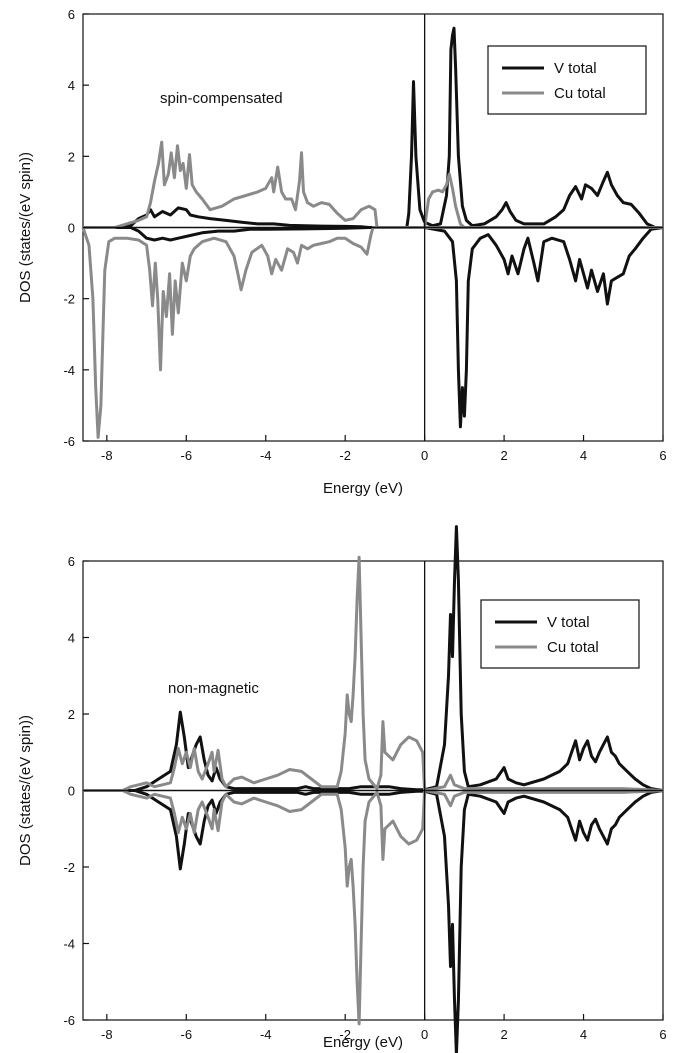  What do you see at coordinates (373, 184) in the screenshot?
I see `cu-total-line-up` at bounding box center [373, 184].